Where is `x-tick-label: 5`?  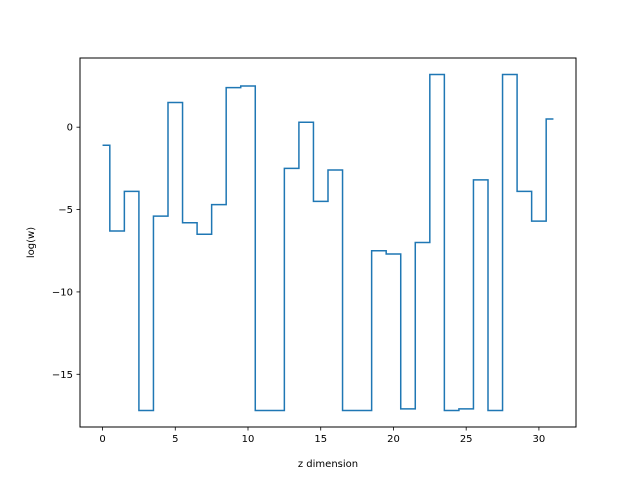 x-tick-label: 5 is located at coordinates (175, 439).